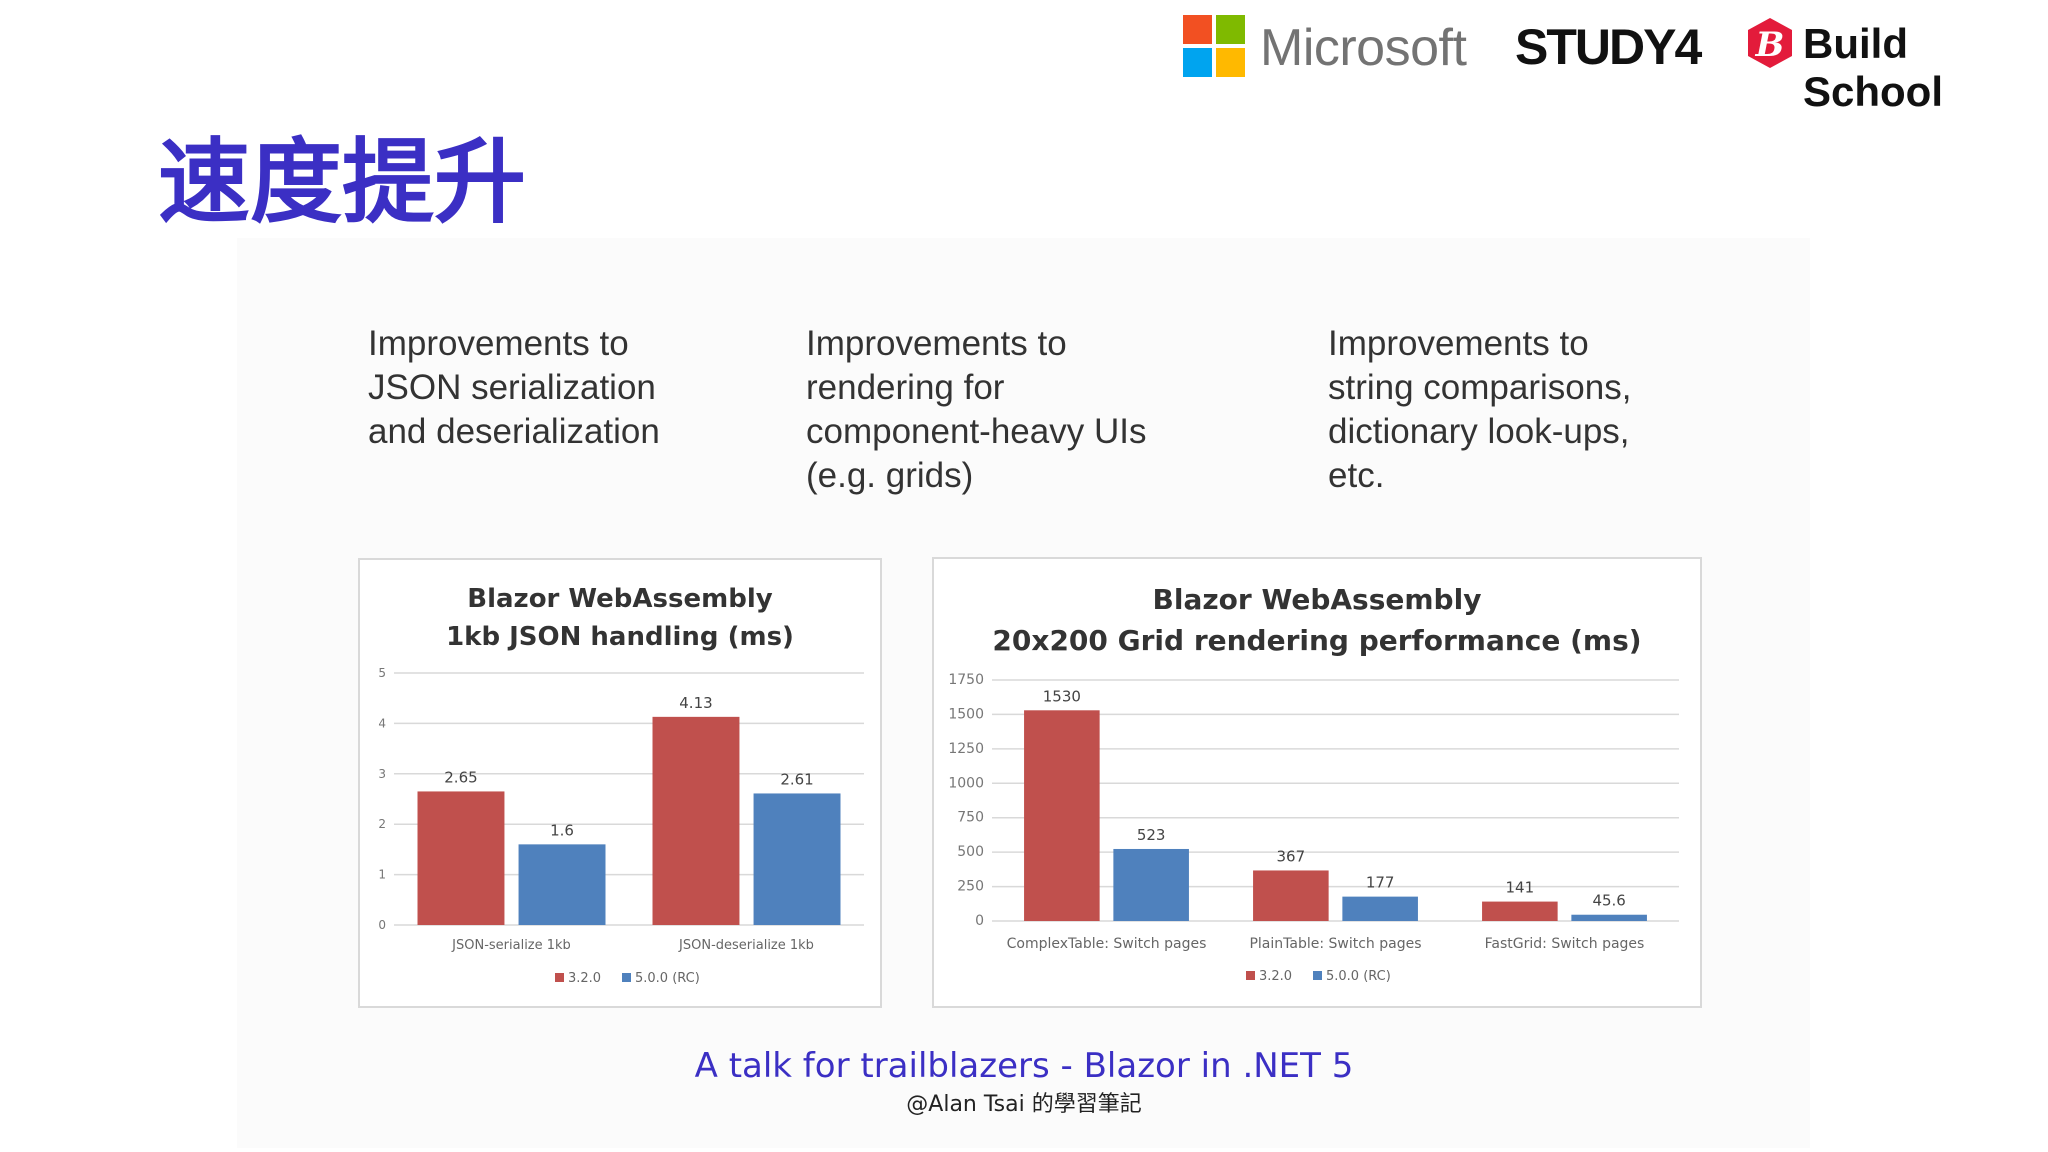  I want to click on x-category-label: ComplexTable: Switch pages, so click(1107, 944).